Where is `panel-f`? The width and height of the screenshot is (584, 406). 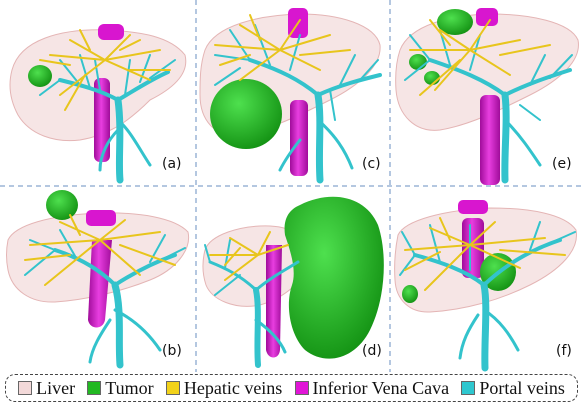
panel-f is located at coordinates (485, 286).